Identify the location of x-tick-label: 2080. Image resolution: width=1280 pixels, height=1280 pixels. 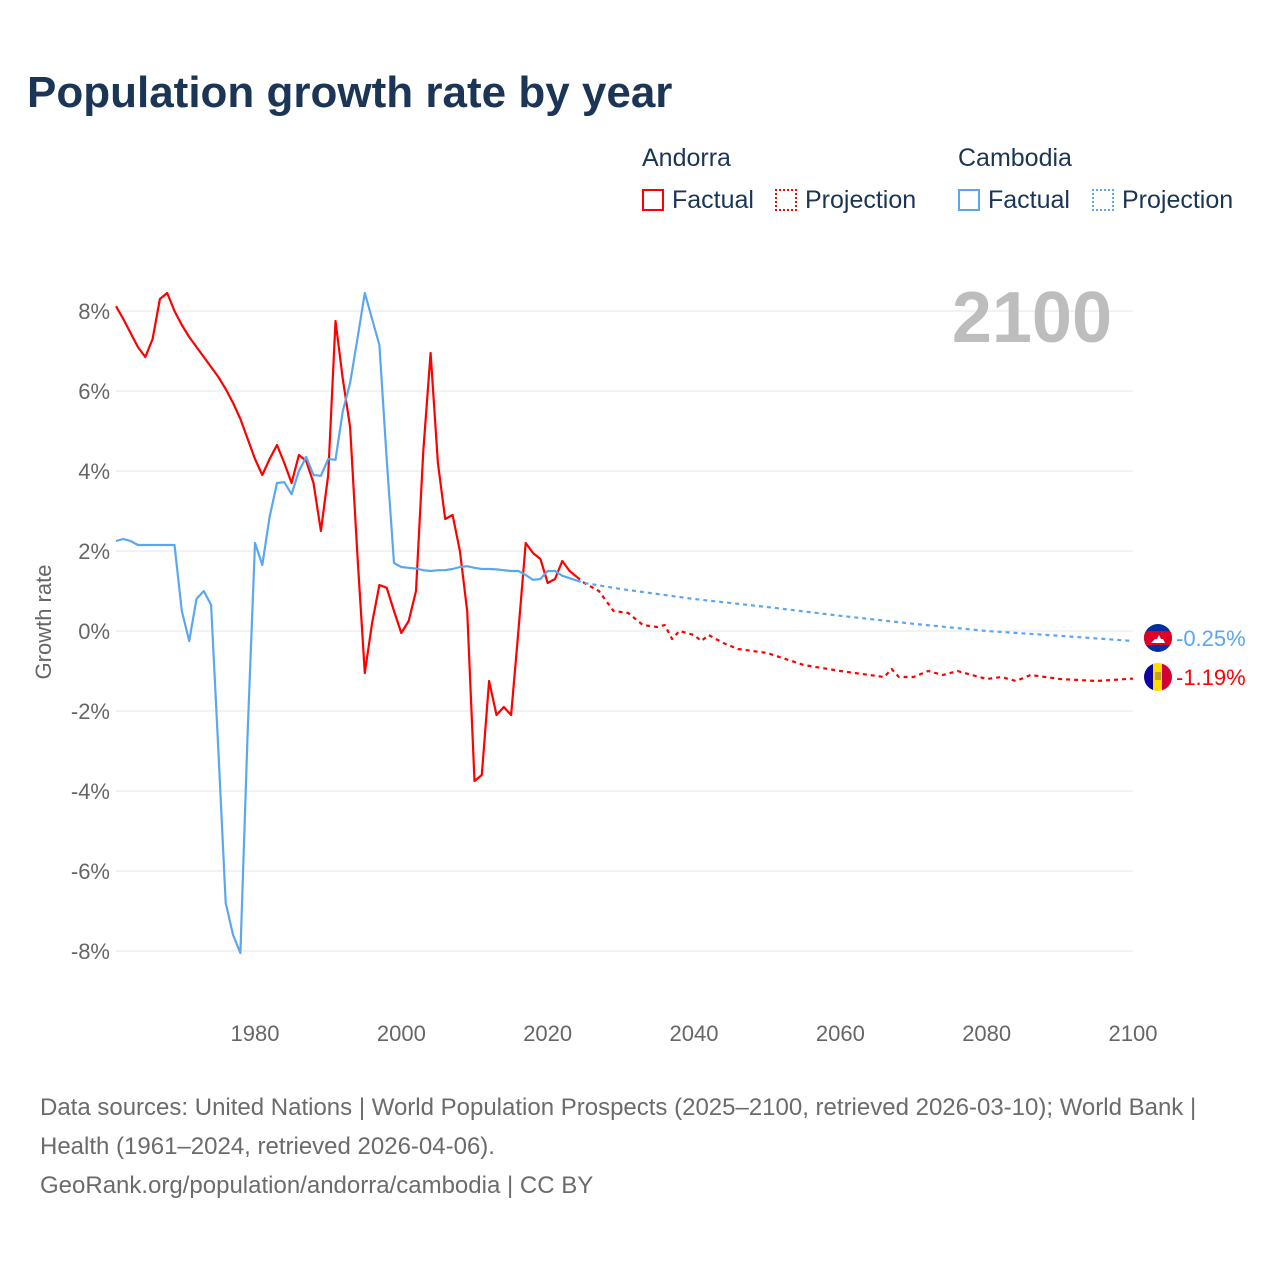
(986, 1033).